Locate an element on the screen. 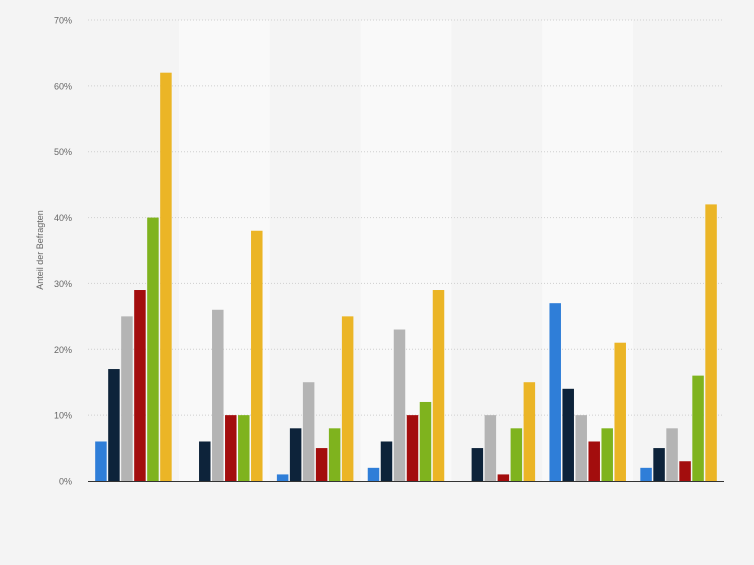 The width and height of the screenshot is (754, 565). y-tick-label: 0% is located at coordinates (65, 482).